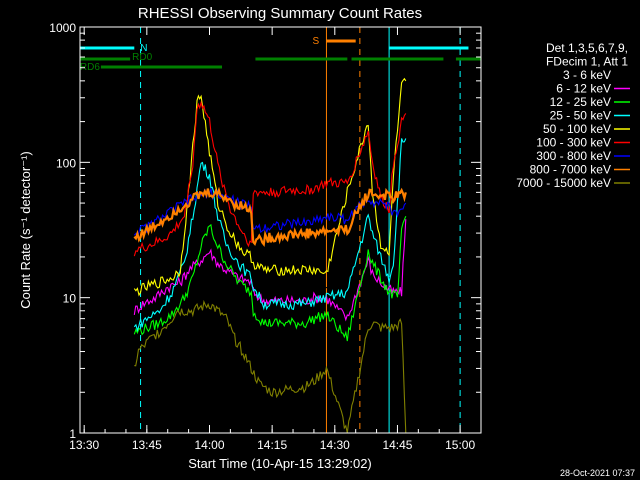  What do you see at coordinates (90, 67) in the screenshot?
I see `flag-label-rd6: RD6` at bounding box center [90, 67].